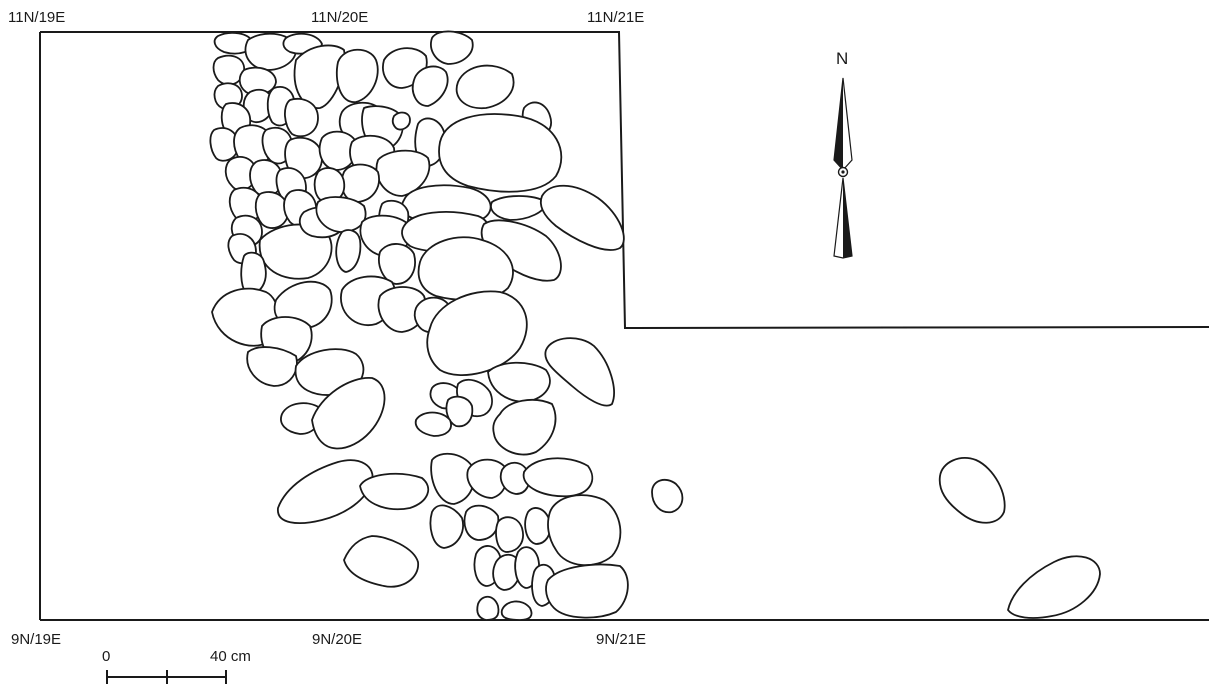 This screenshot has width=1209, height=685. What do you see at coordinates (176, 666) in the screenshot?
I see `scale-bar: 0 40 cm` at bounding box center [176, 666].